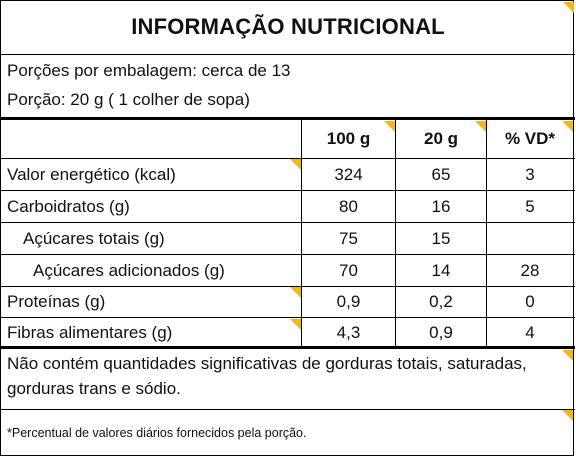 This screenshot has height=458, width=576. I want to click on row-label-fiber: Fibras alimentares (g), so click(90, 332).